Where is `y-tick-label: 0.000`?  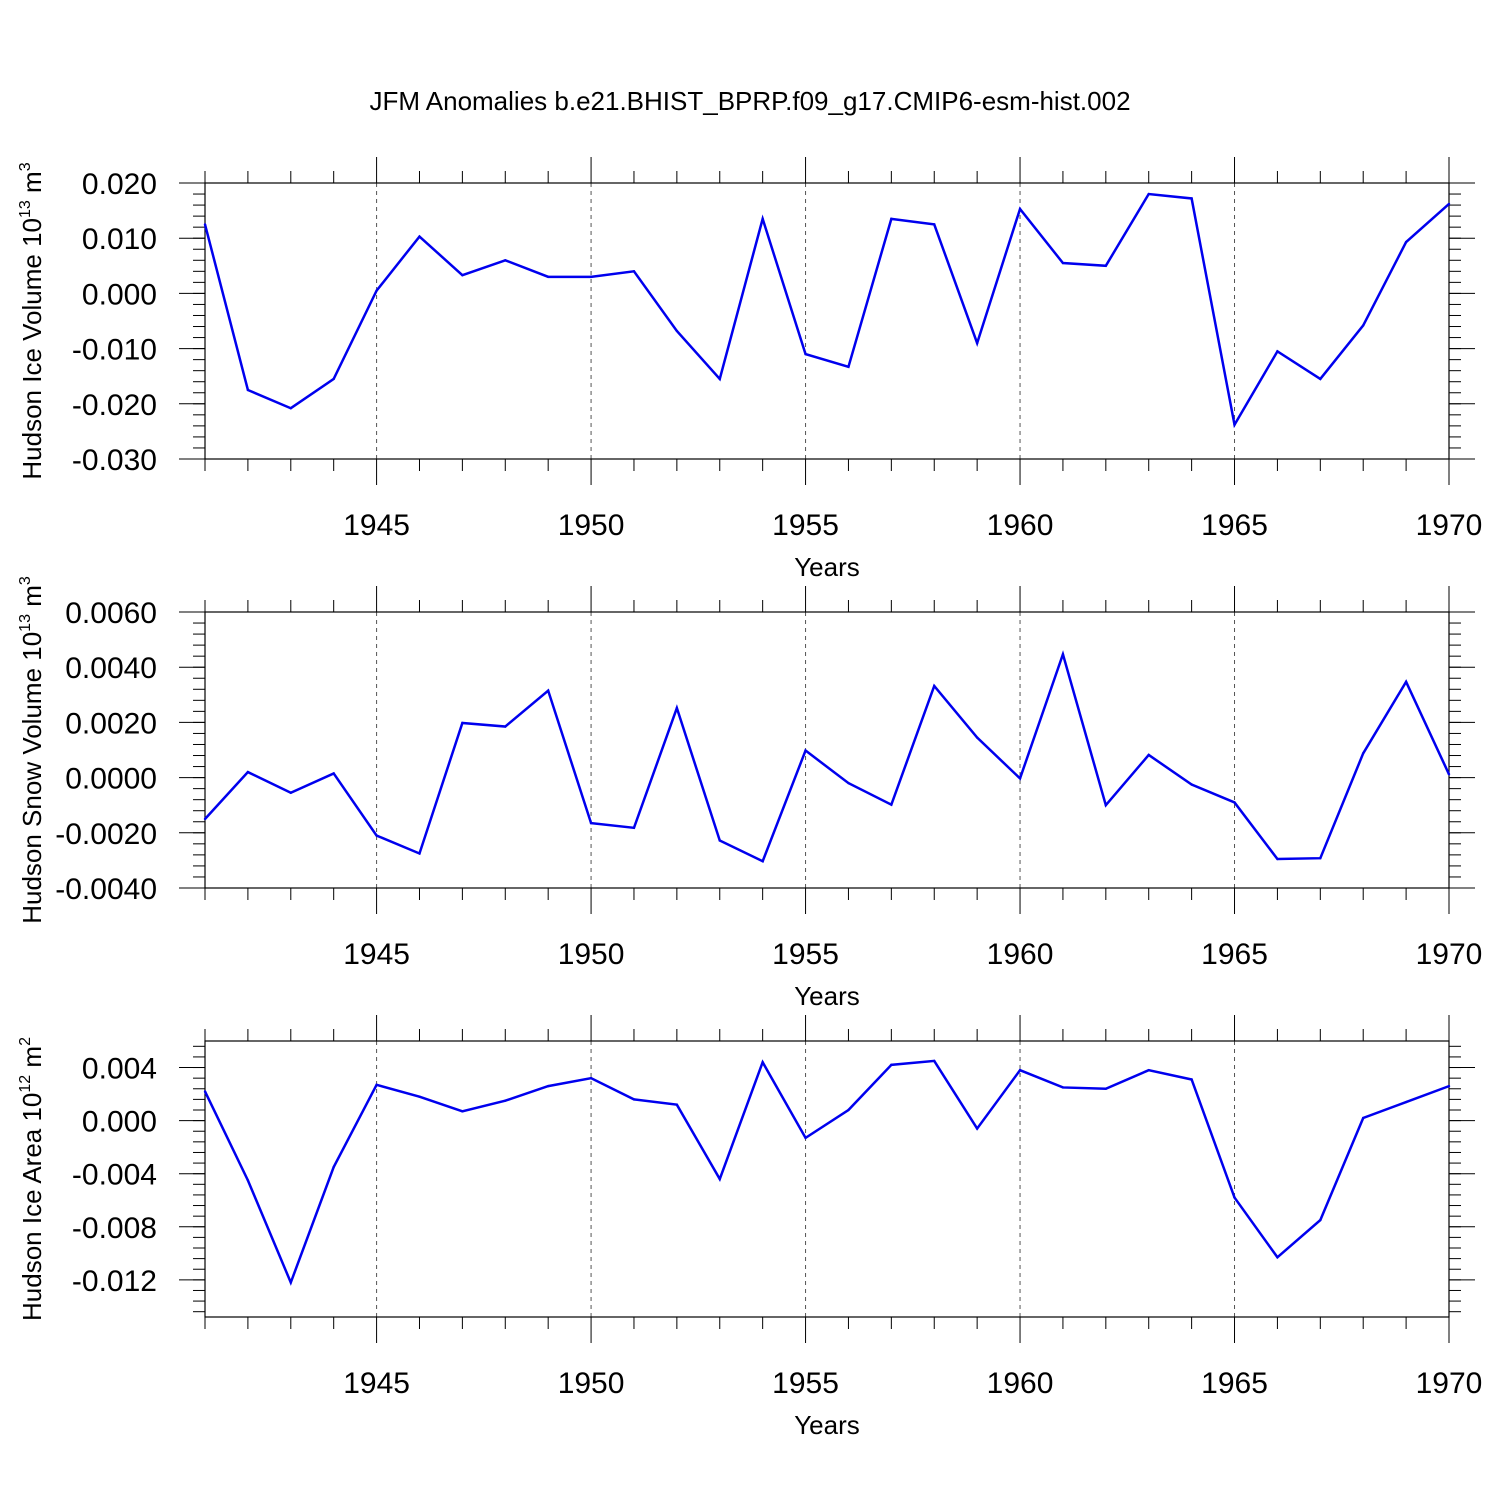
y-tick-label: 0.000 is located at coordinates (119, 1122).